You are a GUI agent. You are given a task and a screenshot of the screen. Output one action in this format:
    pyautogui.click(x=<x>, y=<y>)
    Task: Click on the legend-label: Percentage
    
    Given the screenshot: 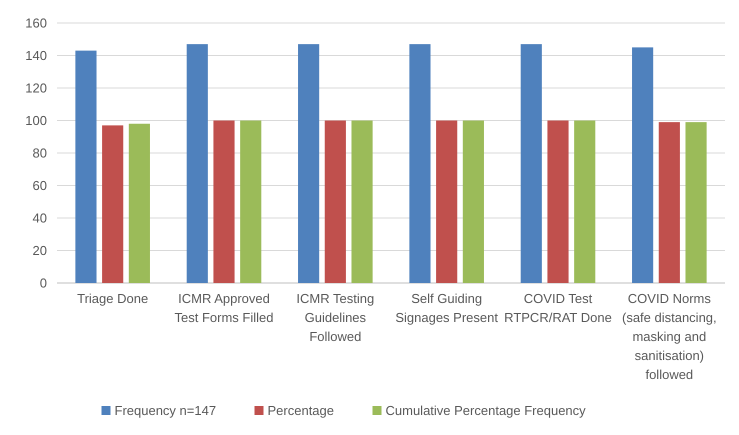 What is the action you would take?
    pyautogui.click(x=301, y=410)
    